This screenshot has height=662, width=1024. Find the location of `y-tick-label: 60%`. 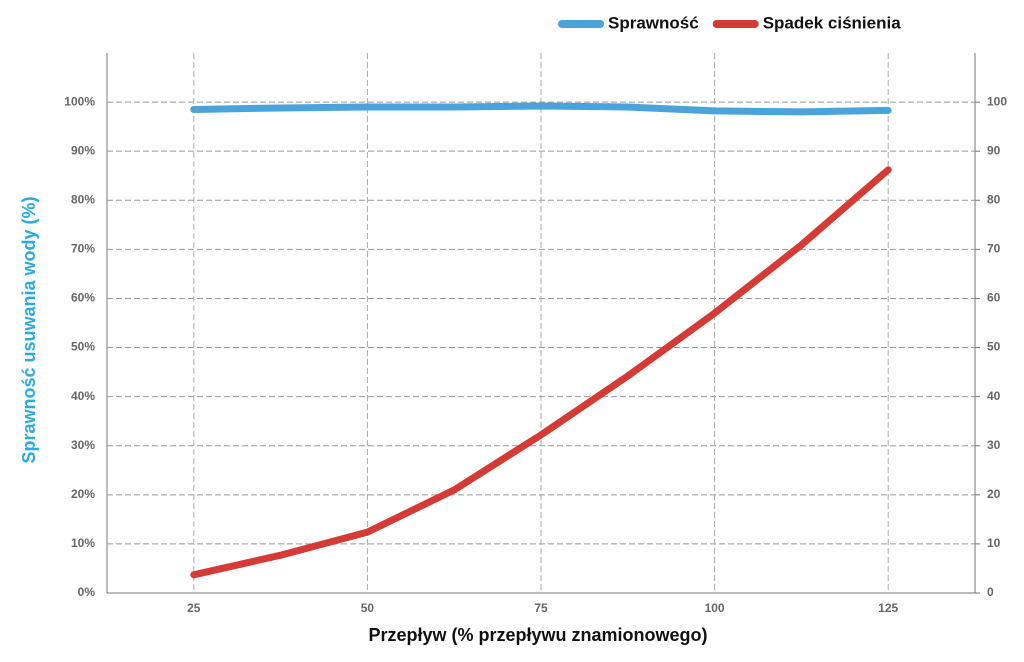

y-tick-label: 60% is located at coordinates (83, 298).